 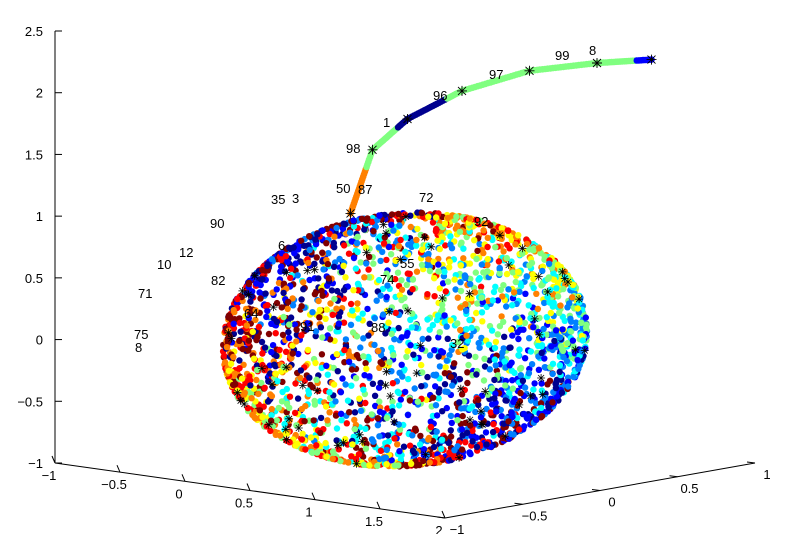 What do you see at coordinates (141, 334) in the screenshot?
I see `point-label: 75` at bounding box center [141, 334].